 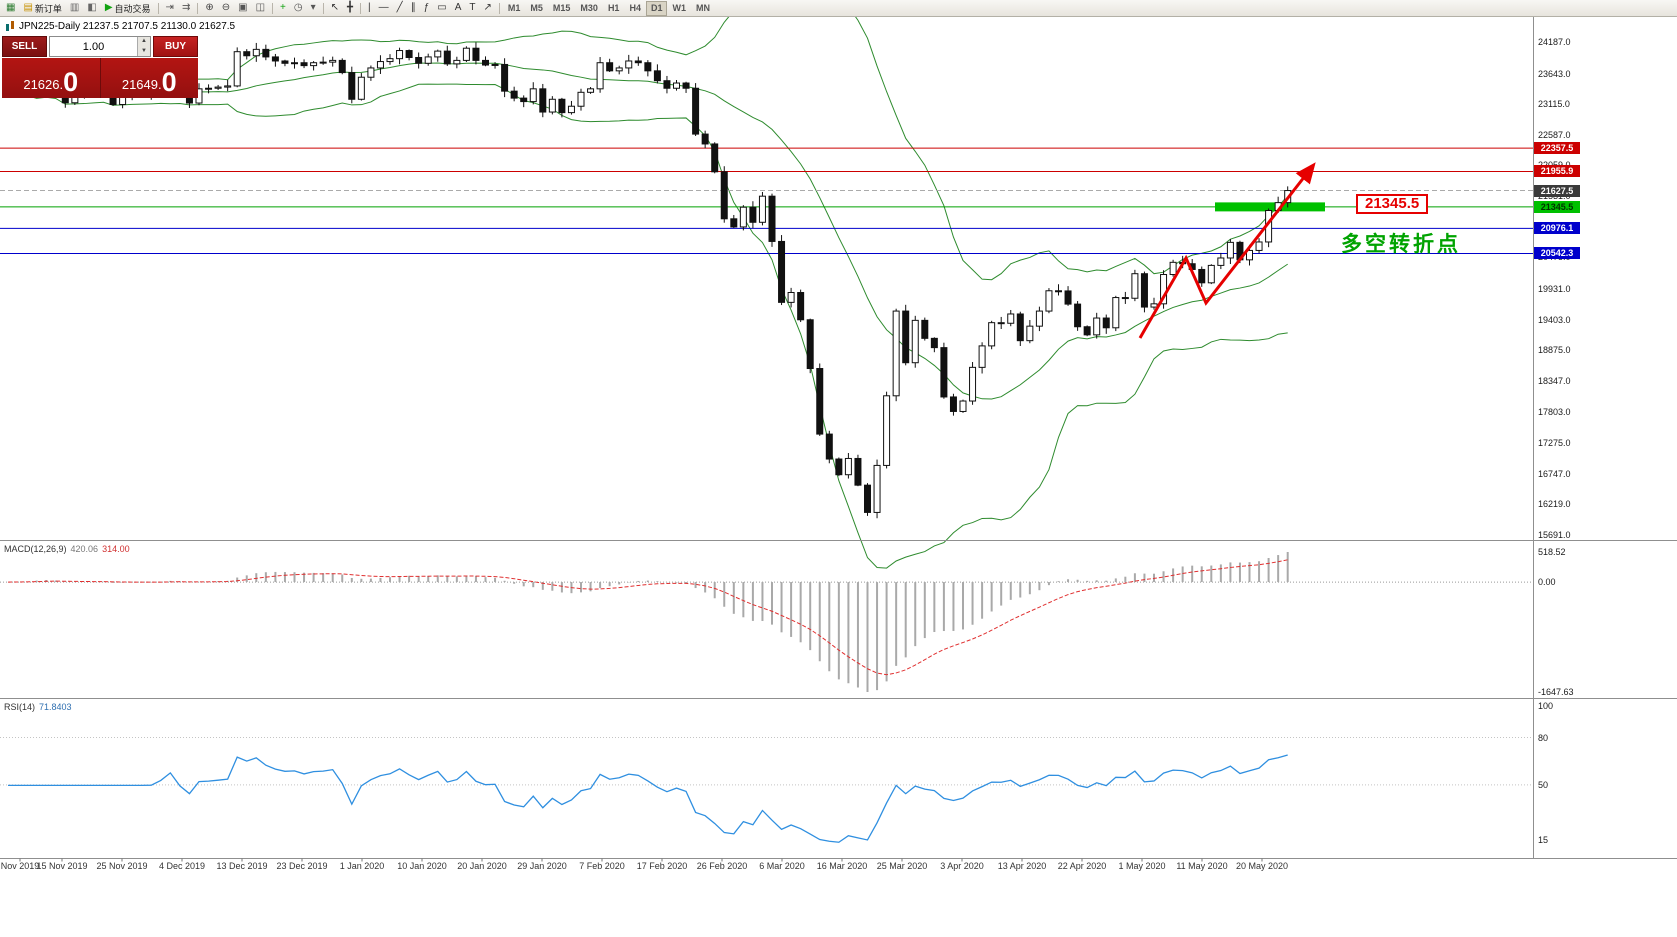 I want to click on autotrading-icon: ▶, so click(x=108, y=7).